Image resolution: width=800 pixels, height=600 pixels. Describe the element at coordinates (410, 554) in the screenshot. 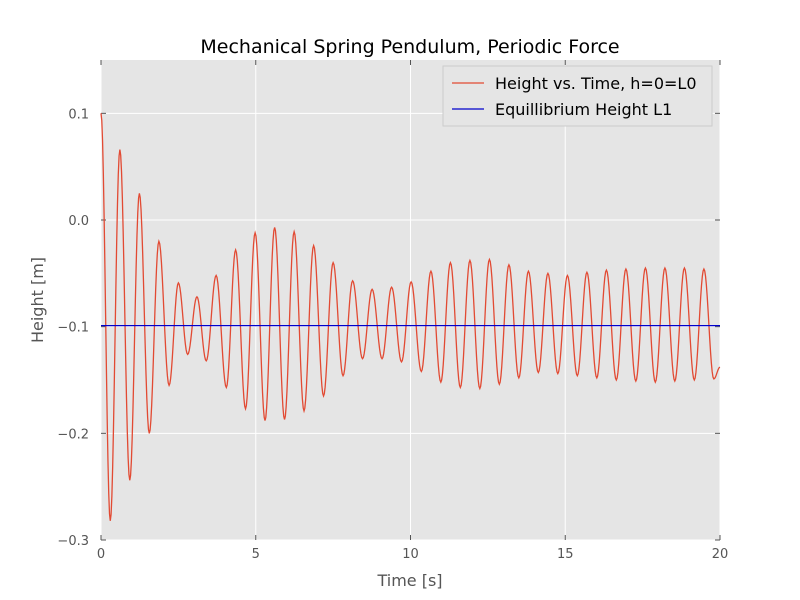

I see `x-tick-label: 10` at that location.